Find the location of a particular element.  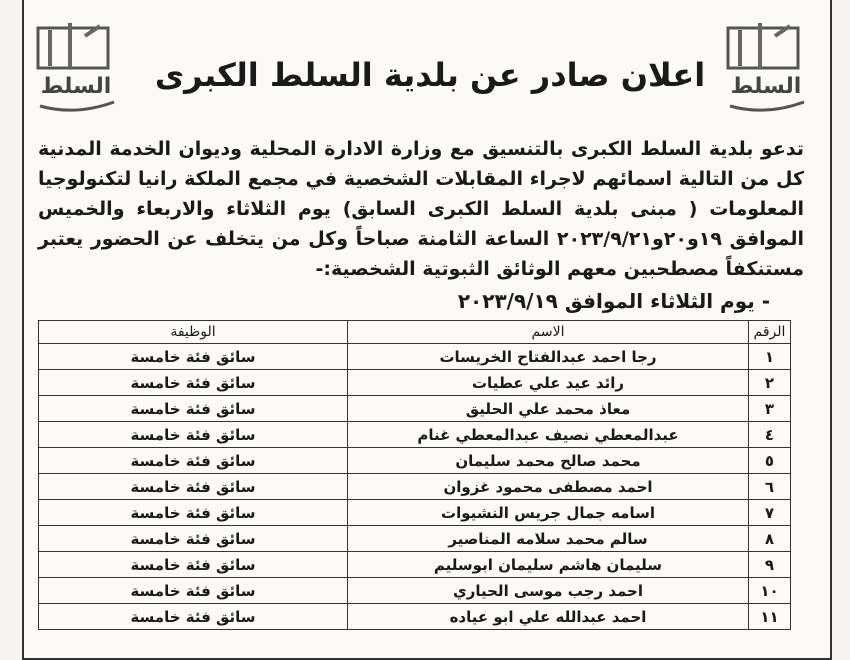

cell-name: احمد مصطفى محمود غزوان is located at coordinates (548, 486).